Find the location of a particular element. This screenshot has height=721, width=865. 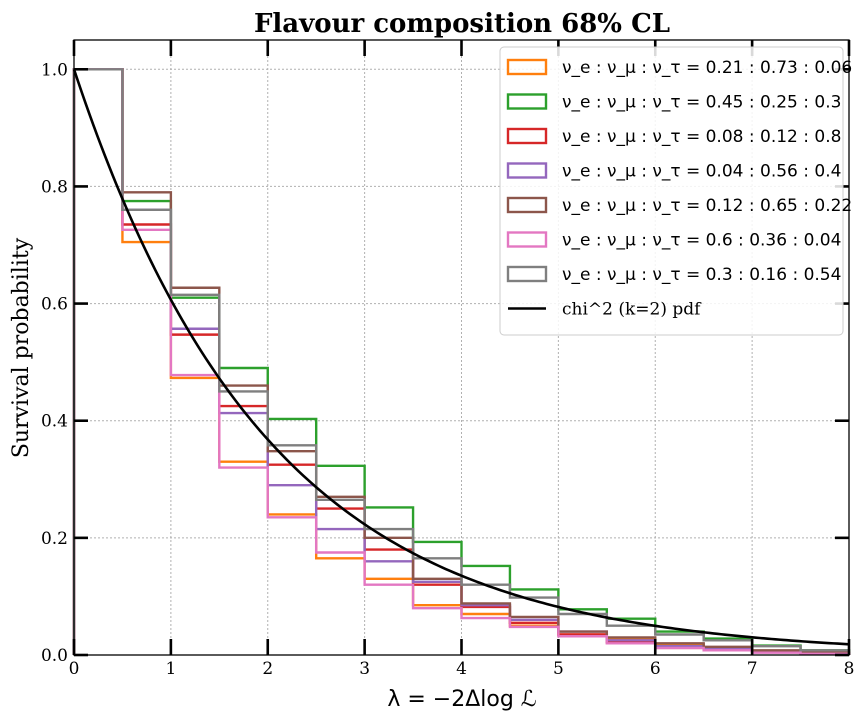

y-tick-label: 0.6 is located at coordinates (54, 305).